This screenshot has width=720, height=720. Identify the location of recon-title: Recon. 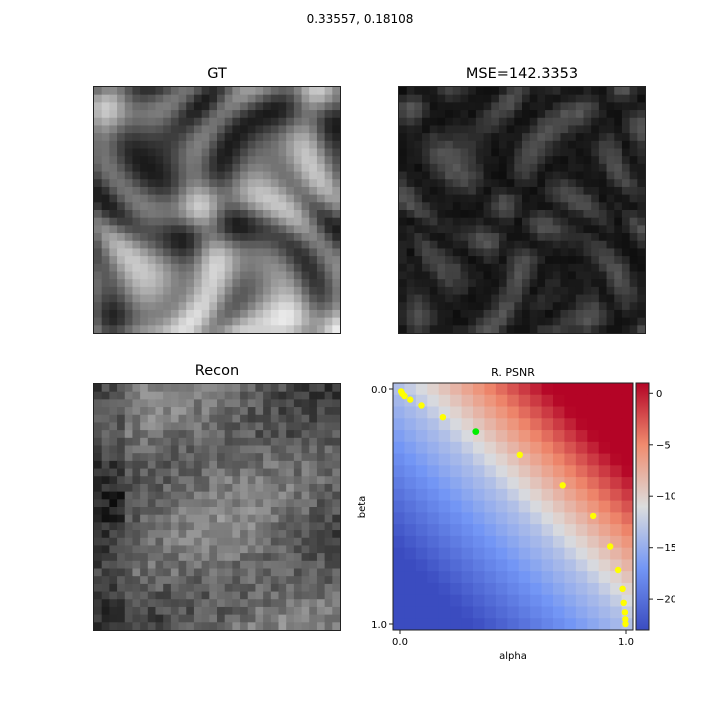
(217, 371).